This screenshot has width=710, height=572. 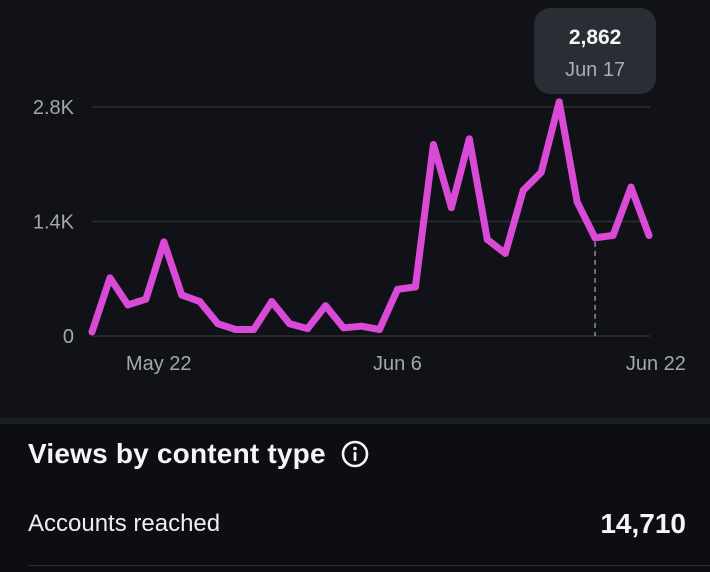 I want to click on metric-value: 14,710, so click(x=643, y=523).